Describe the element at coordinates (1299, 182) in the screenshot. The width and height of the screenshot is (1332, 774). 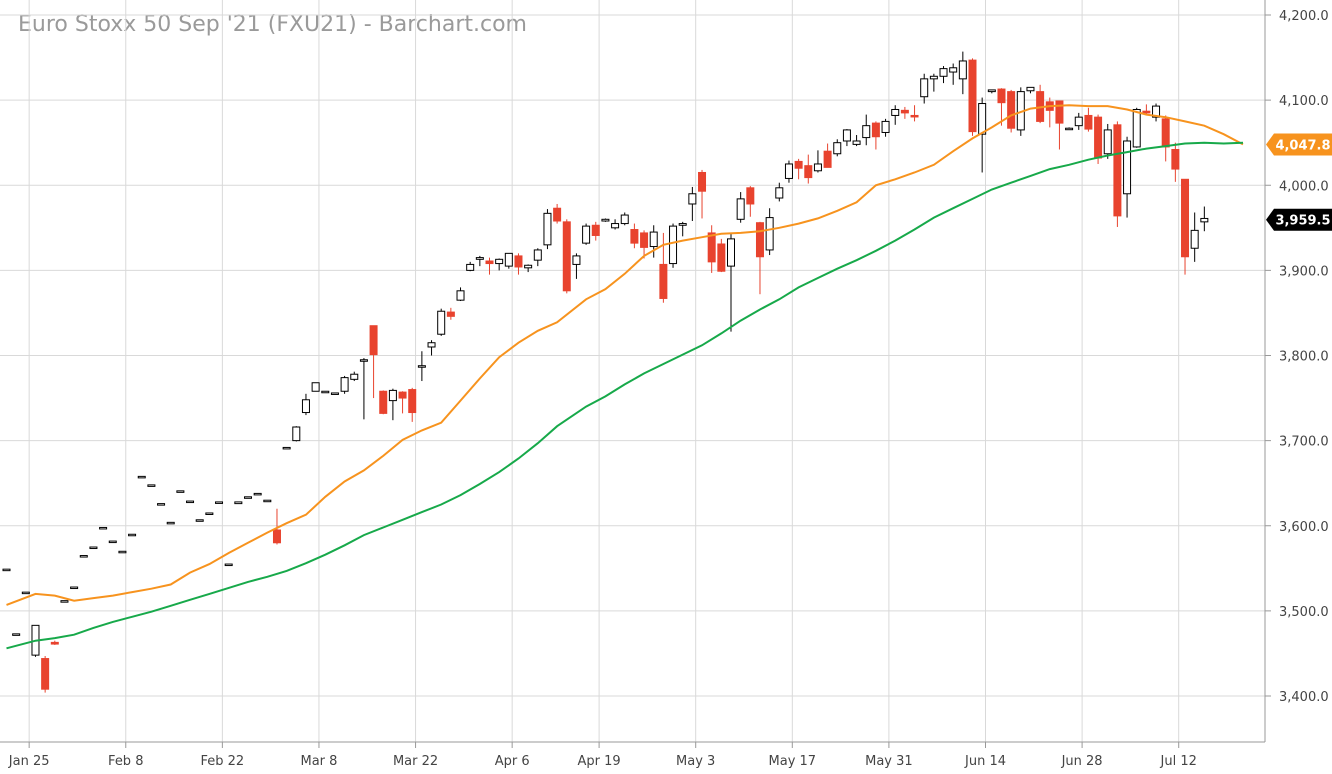
I see `price-badges: 4,047.8 3,959.5` at that location.